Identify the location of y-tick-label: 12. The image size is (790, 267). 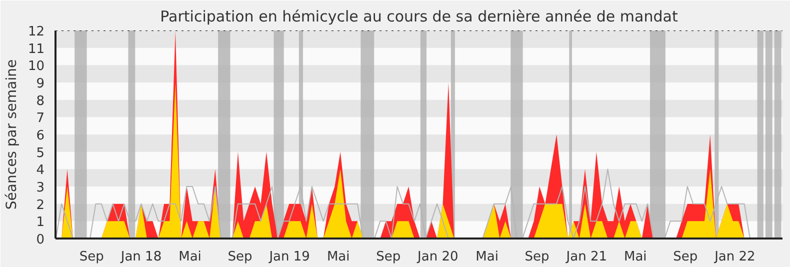
(36, 32).